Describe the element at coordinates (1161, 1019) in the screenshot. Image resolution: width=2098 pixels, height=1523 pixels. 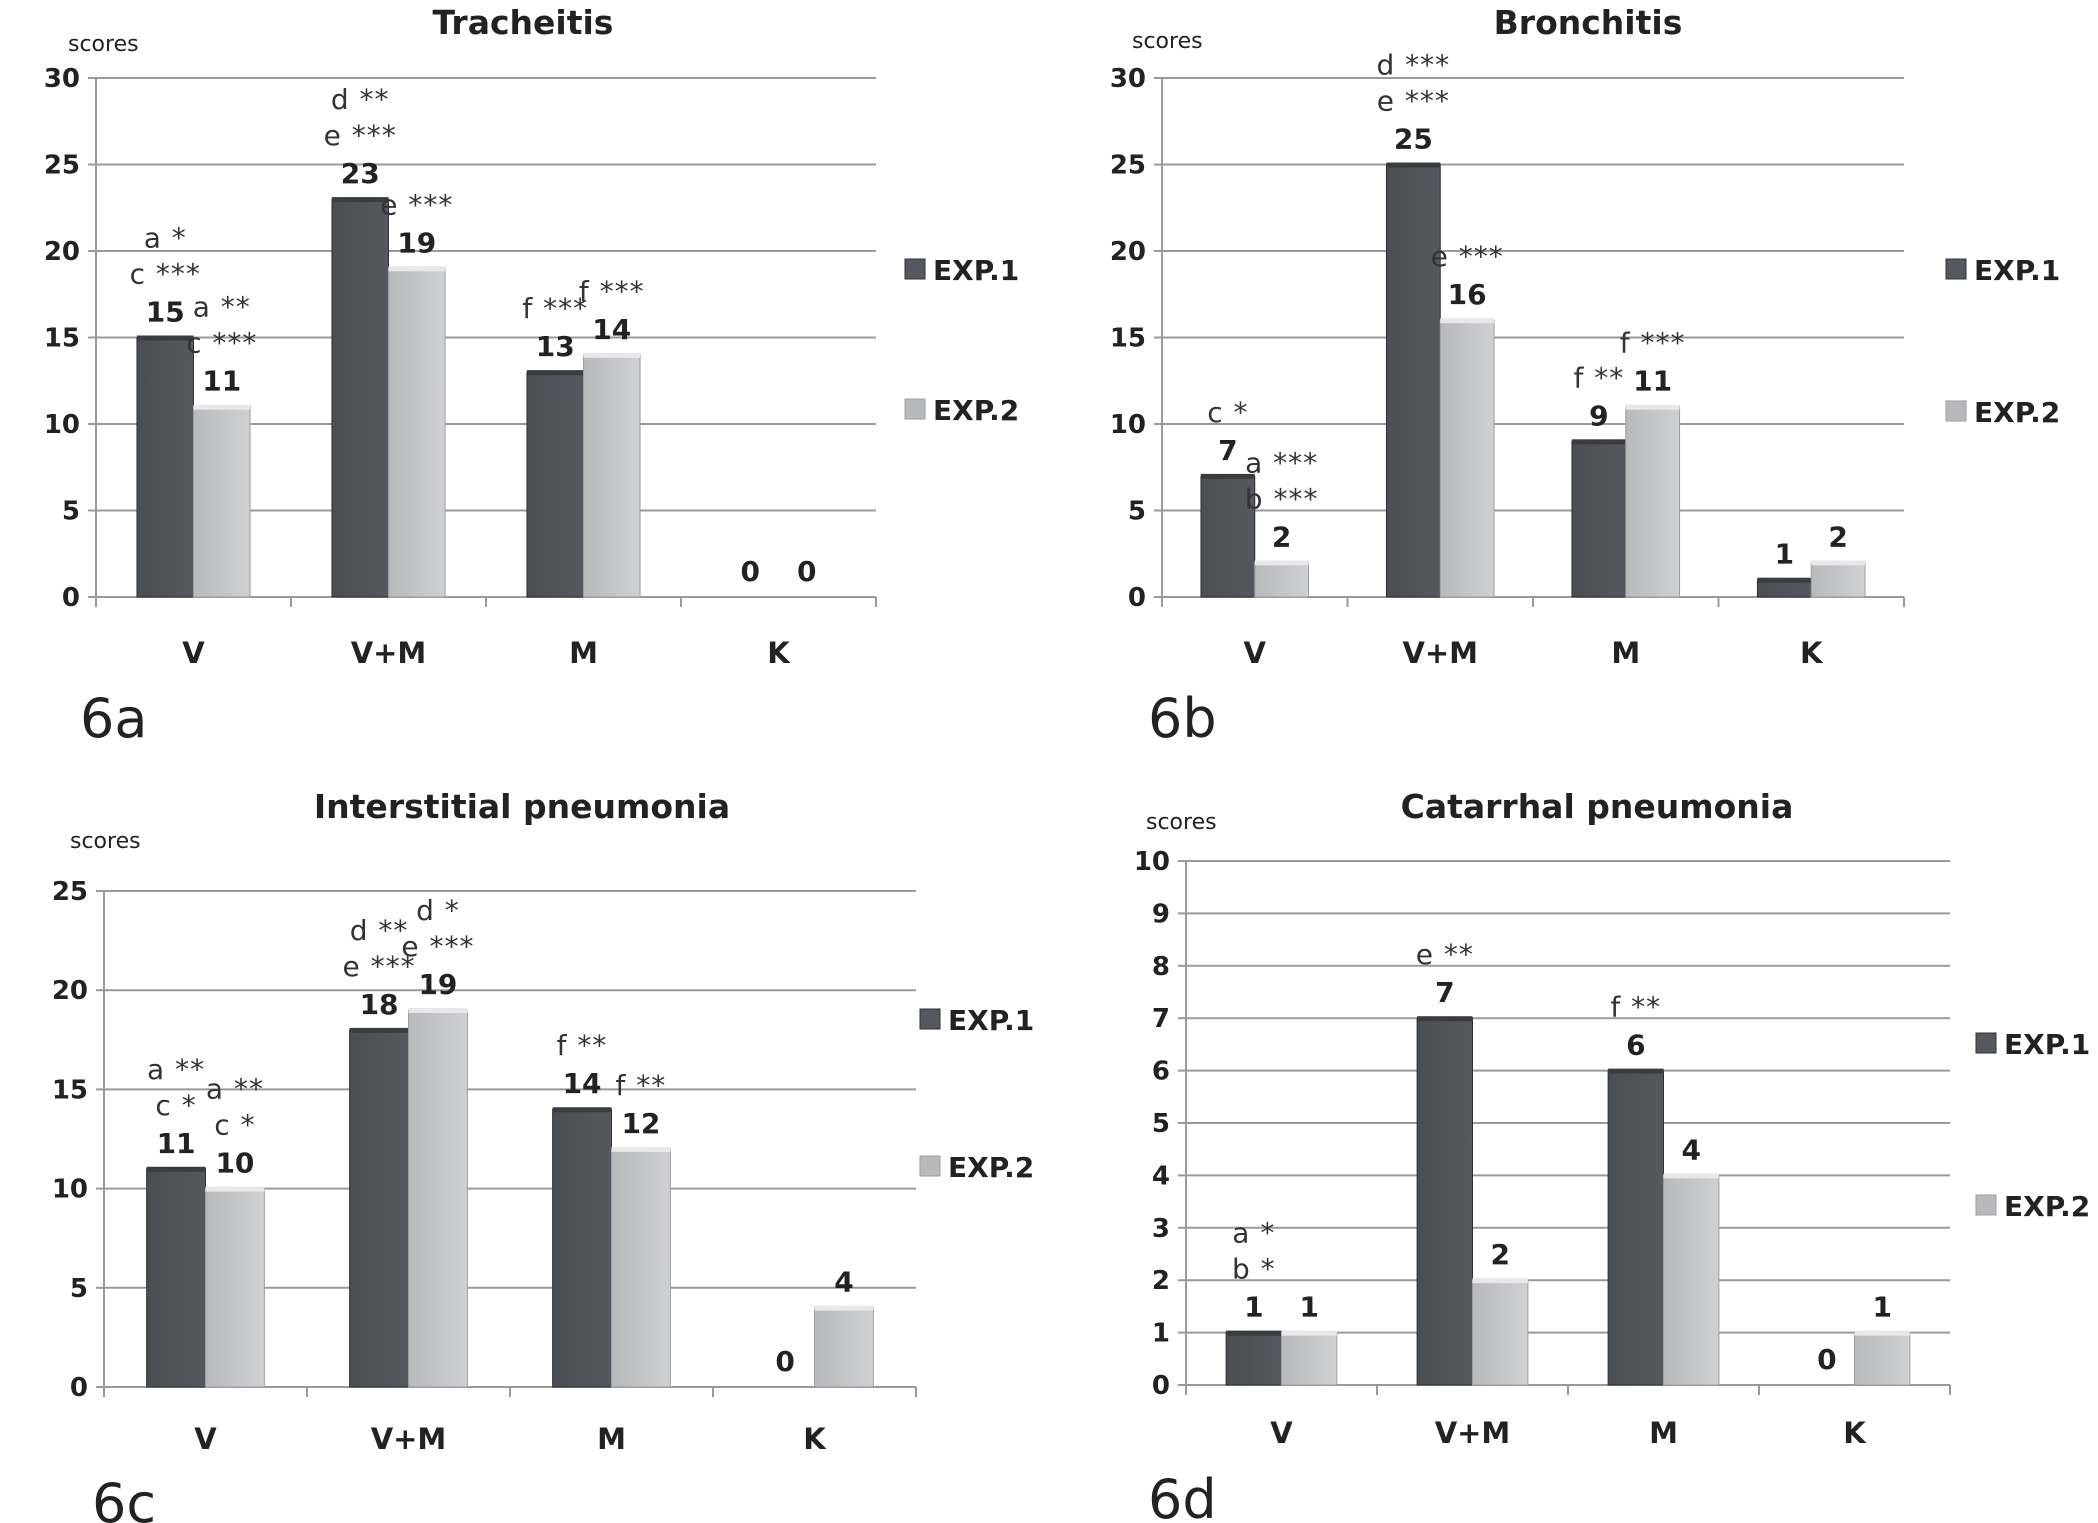
I see `y-tick-label: 7` at that location.